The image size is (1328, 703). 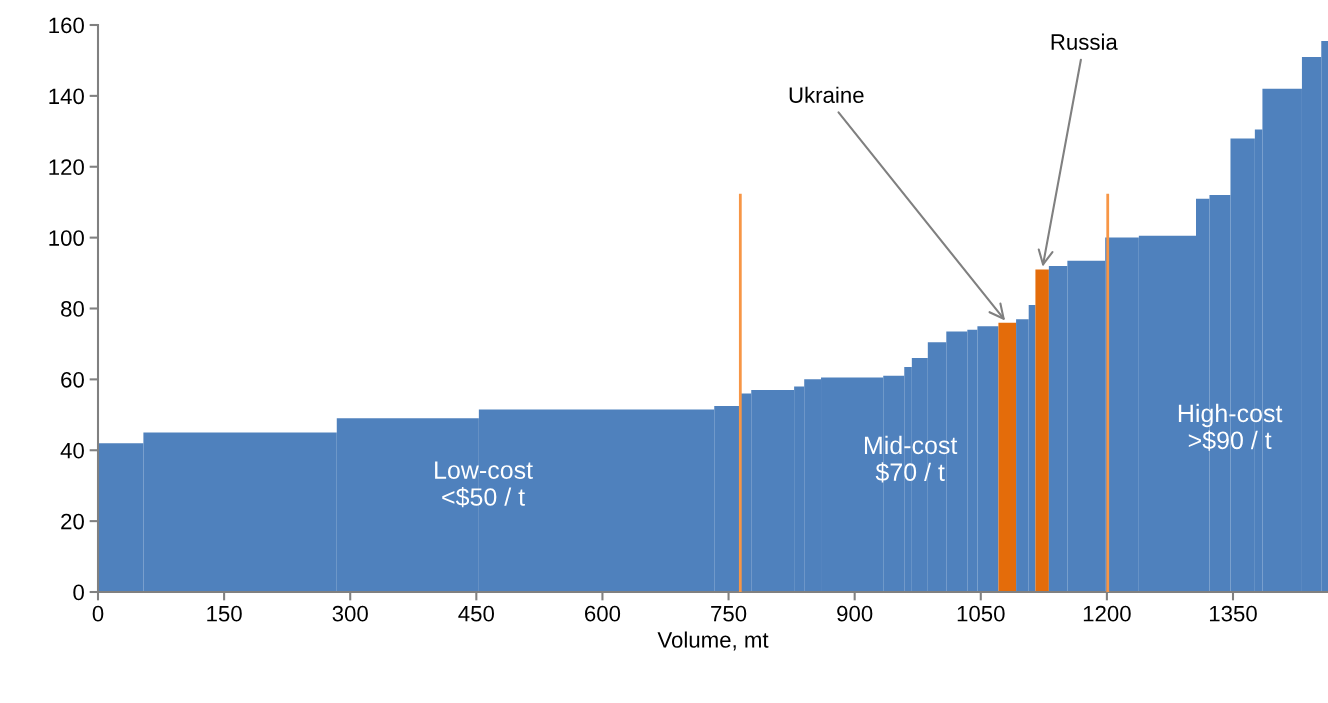 I want to click on y-tick-label: 40, so click(x=72, y=450).